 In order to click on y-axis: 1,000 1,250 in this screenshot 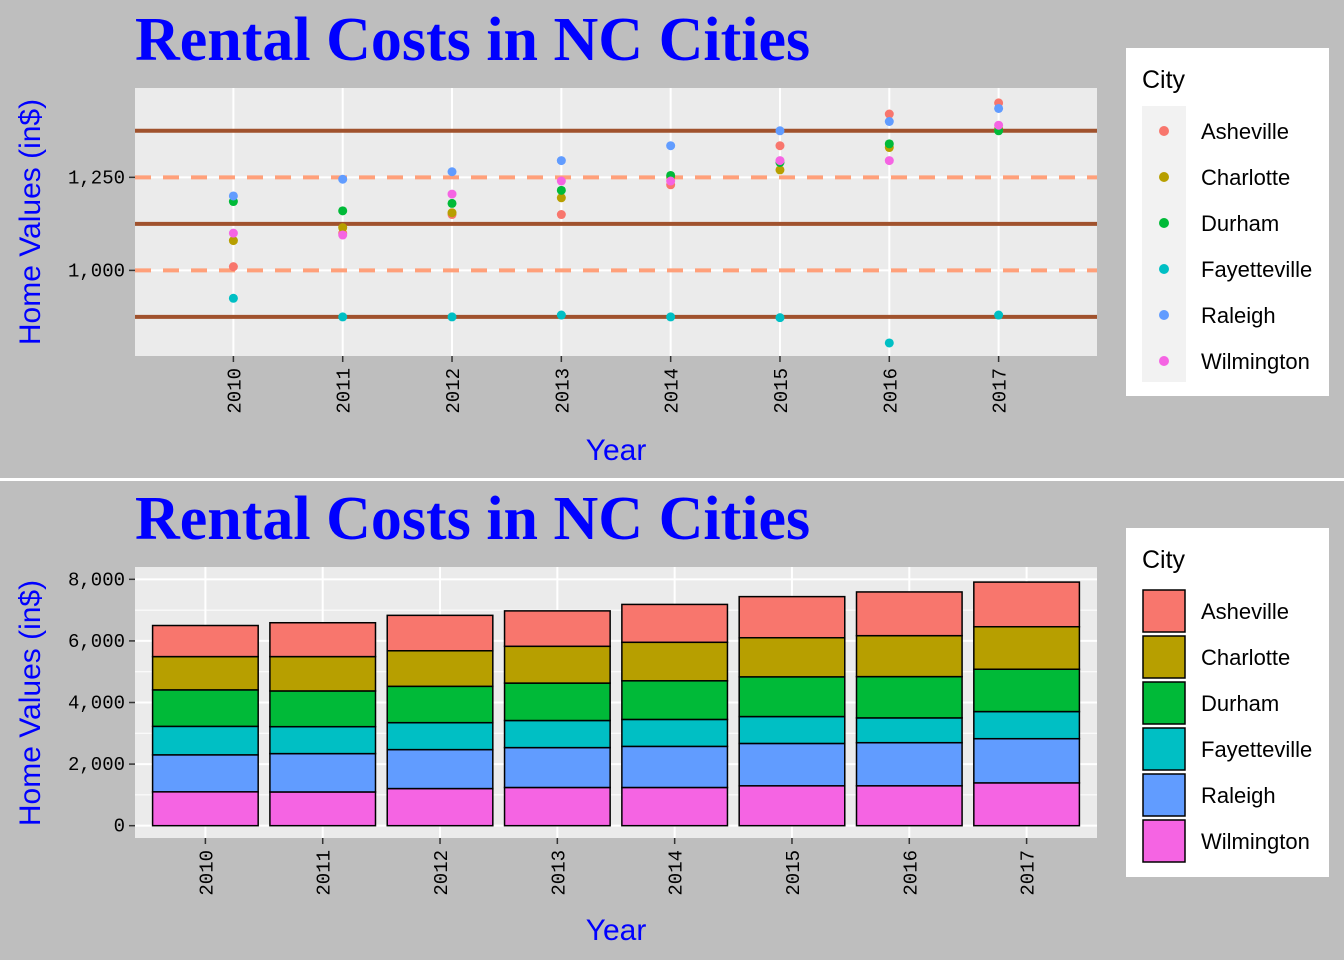, I will do `click(101, 224)`.